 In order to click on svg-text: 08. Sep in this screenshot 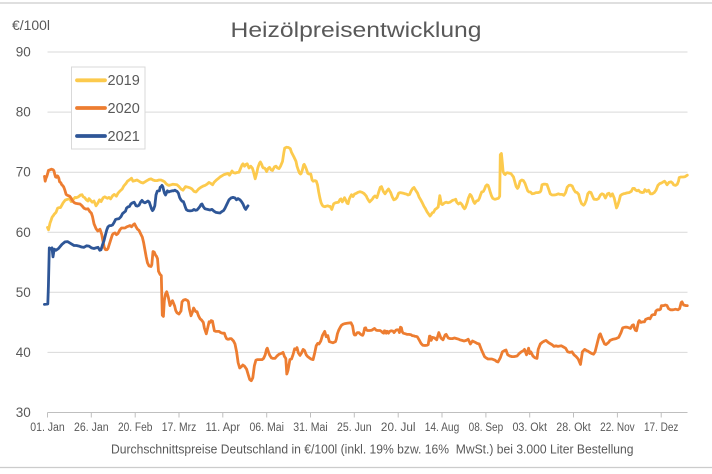, I will do `click(486, 428)`.